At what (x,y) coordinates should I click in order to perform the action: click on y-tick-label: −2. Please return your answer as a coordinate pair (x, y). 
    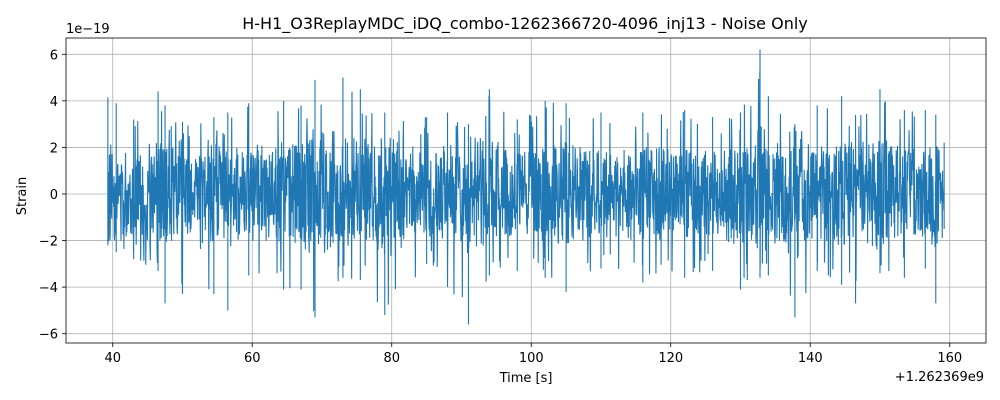
    Looking at the image, I should click on (48, 242).